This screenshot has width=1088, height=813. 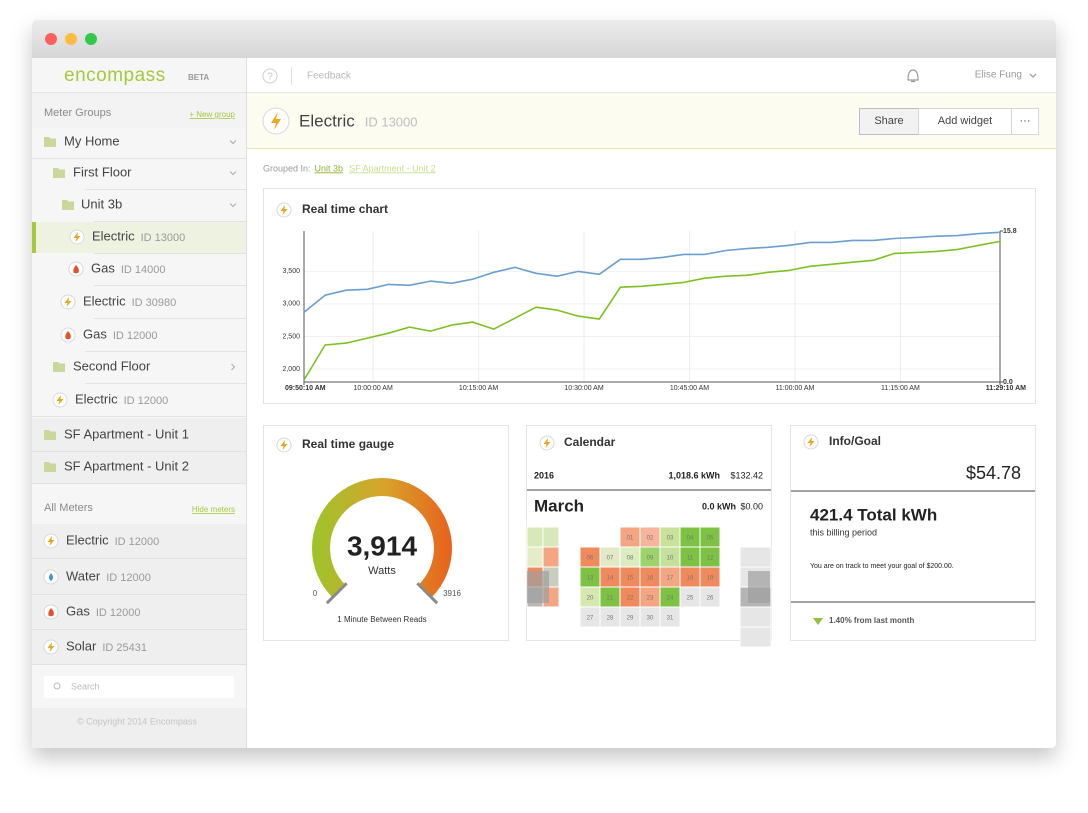 What do you see at coordinates (650, 619) in the screenshot?
I see `calendar-day-label: 30` at bounding box center [650, 619].